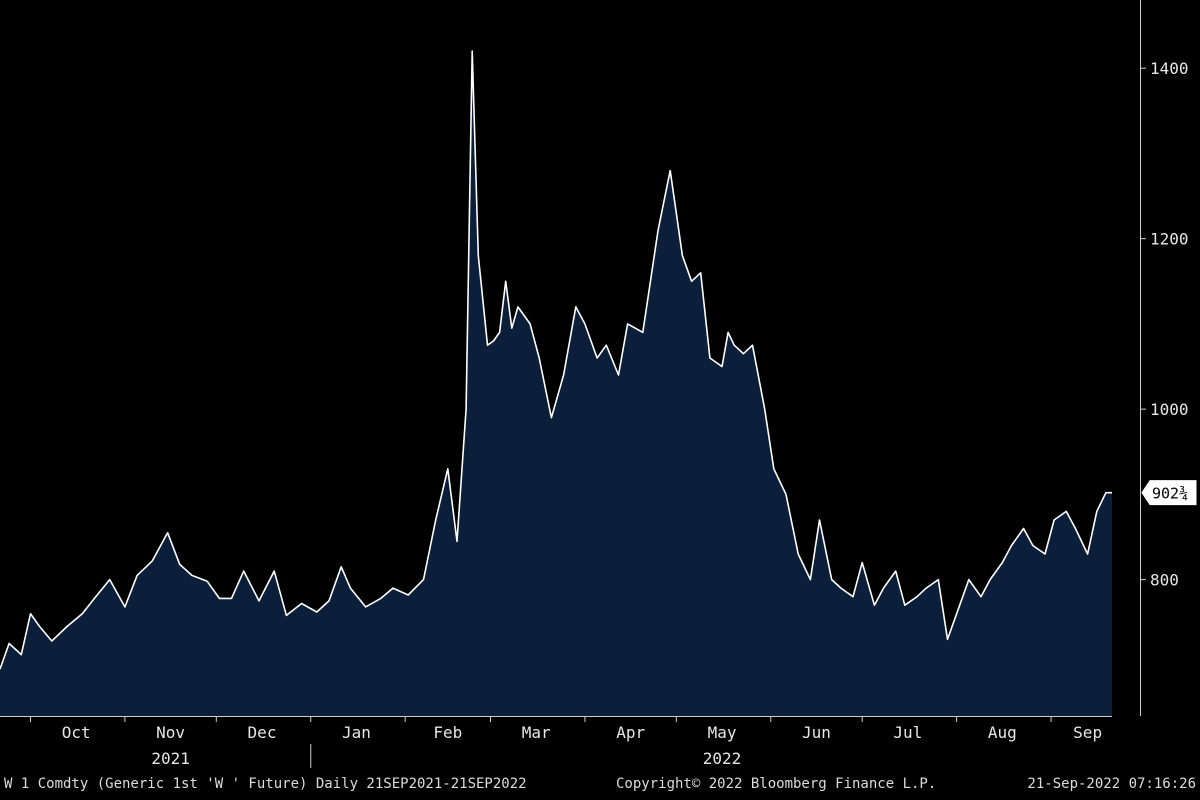  What do you see at coordinates (1169, 68) in the screenshot?
I see `y-tick-label: 1400` at bounding box center [1169, 68].